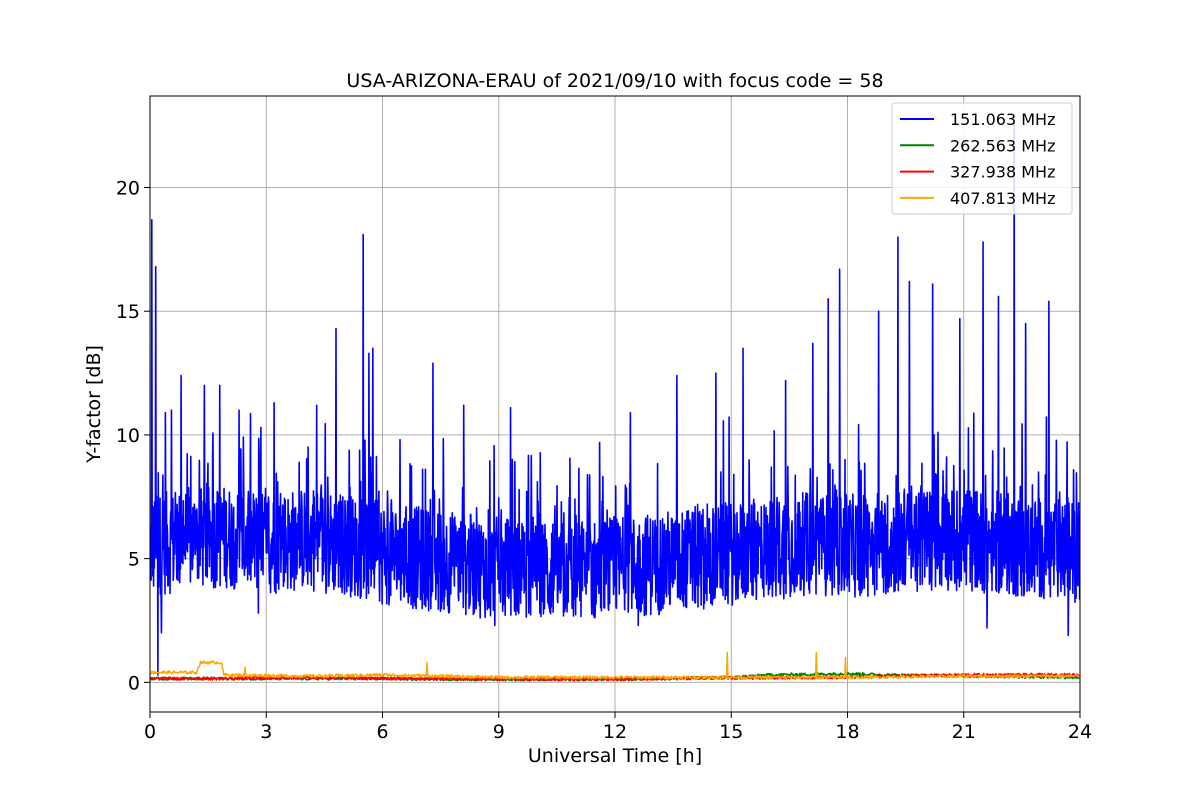 Image resolution: width=1200 pixels, height=800 pixels. Describe the element at coordinates (94, 404) in the screenshot. I see `y-axis-label: Y-factor [dB]` at that location.